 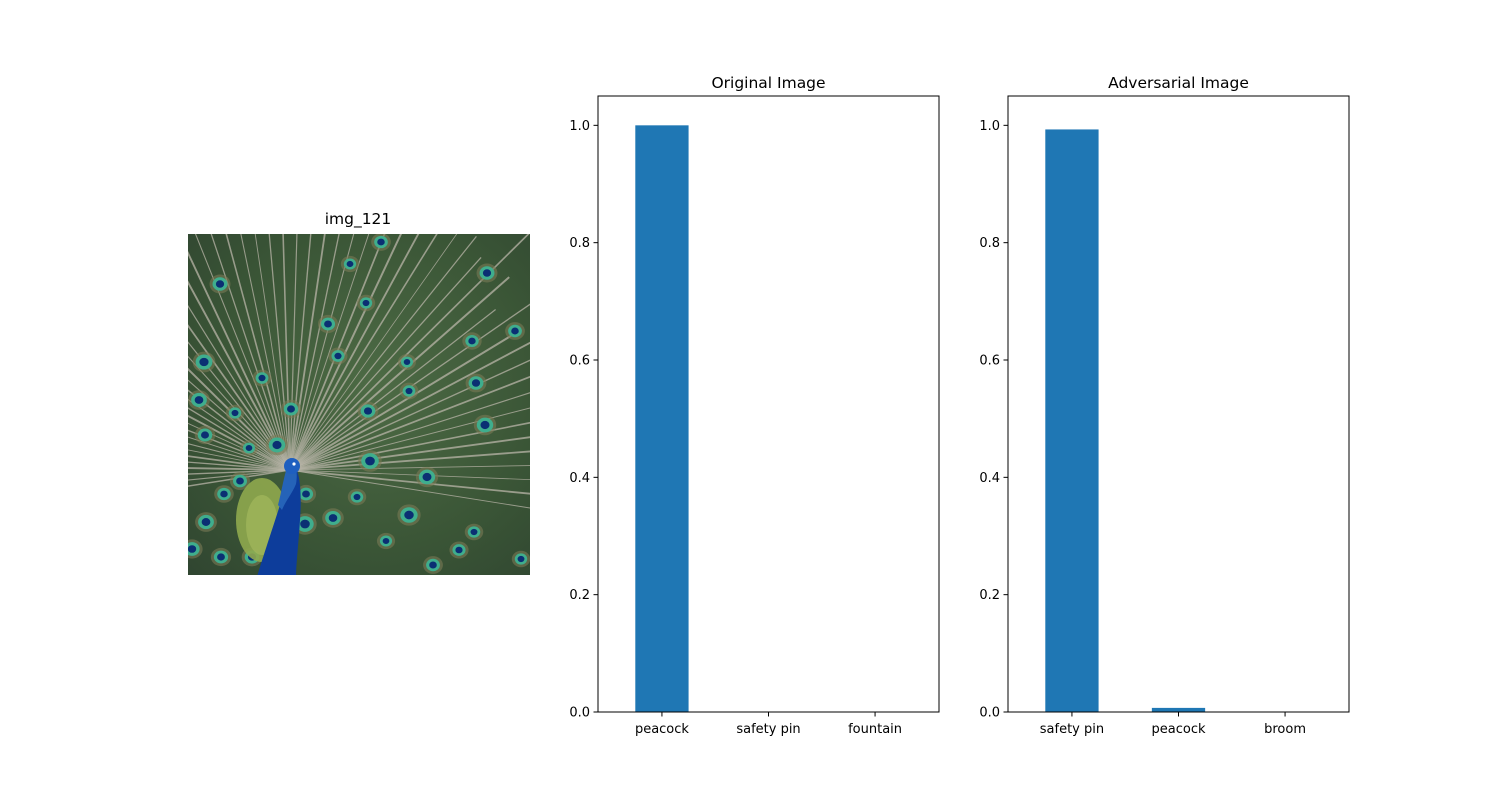 I want to click on chart-title: Original Image, so click(x=768, y=83).